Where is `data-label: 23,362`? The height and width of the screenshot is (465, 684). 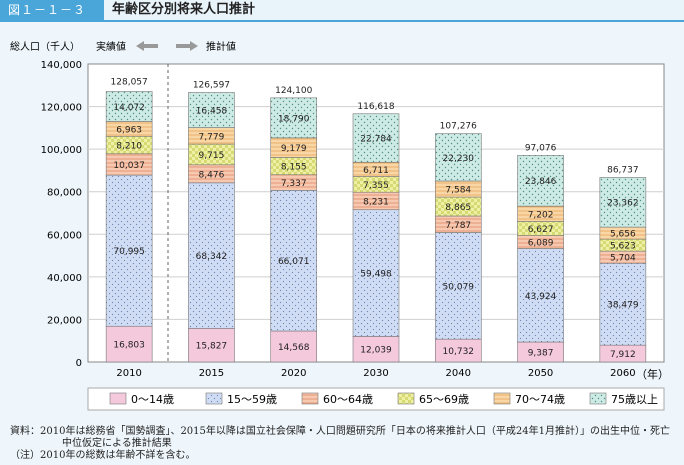
data-label: 23,362 is located at coordinates (623, 204).